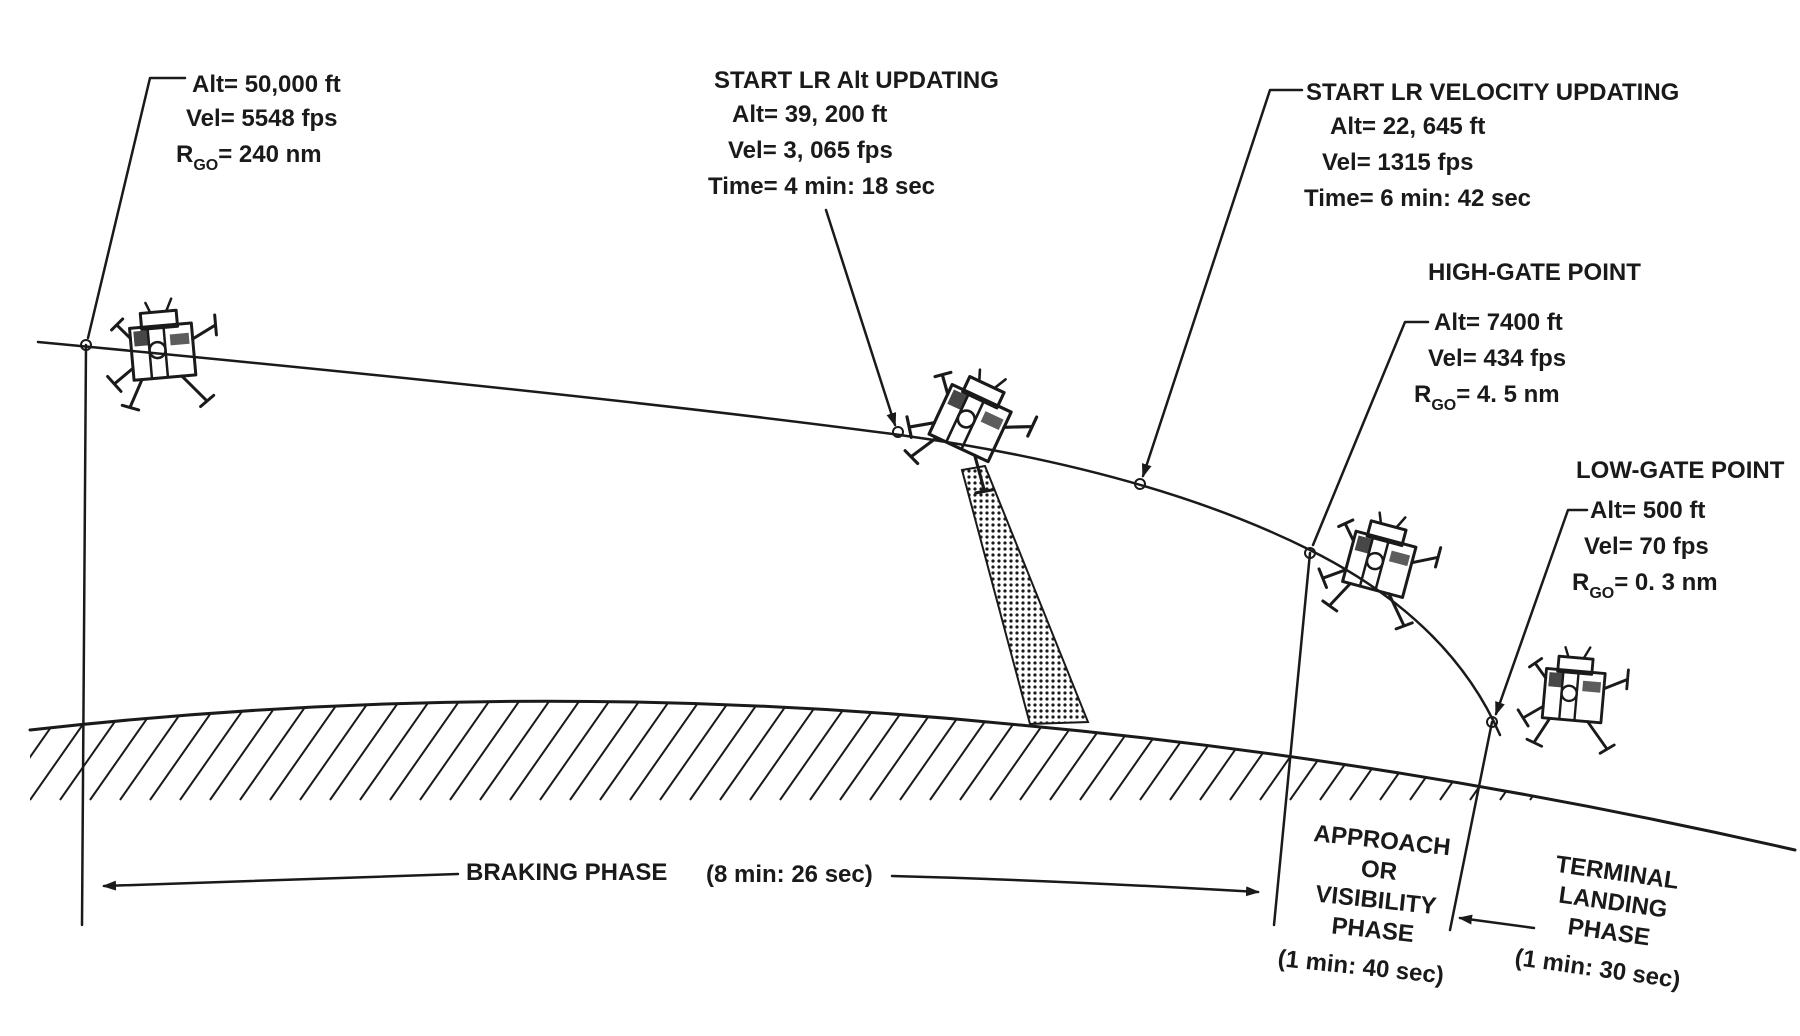 The width and height of the screenshot is (1800, 1036). I want to click on vel-value: 3, 065 fps, so click(837, 150).